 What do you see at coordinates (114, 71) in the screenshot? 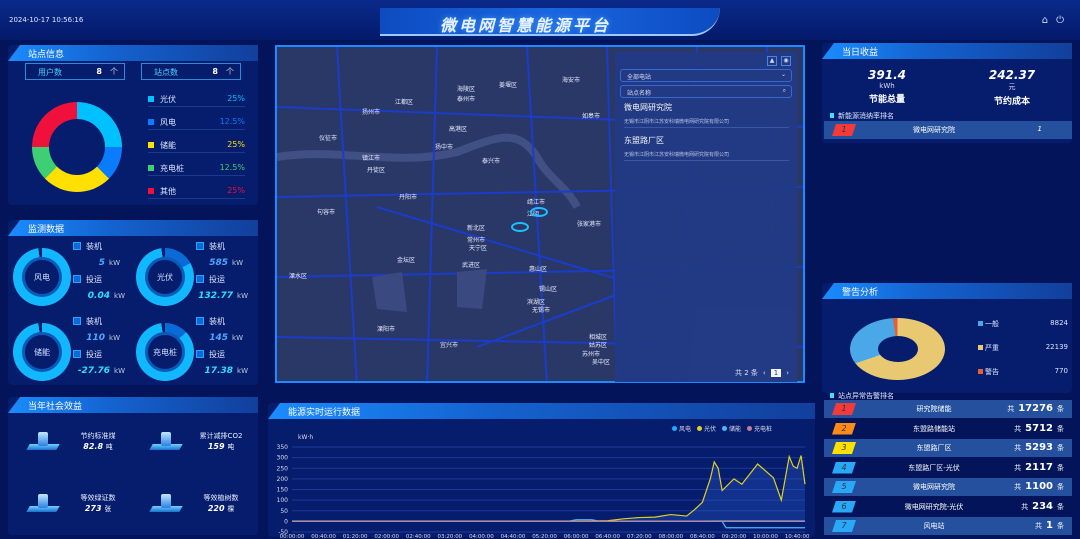
I see `user-count-unit: 个` at bounding box center [114, 71].